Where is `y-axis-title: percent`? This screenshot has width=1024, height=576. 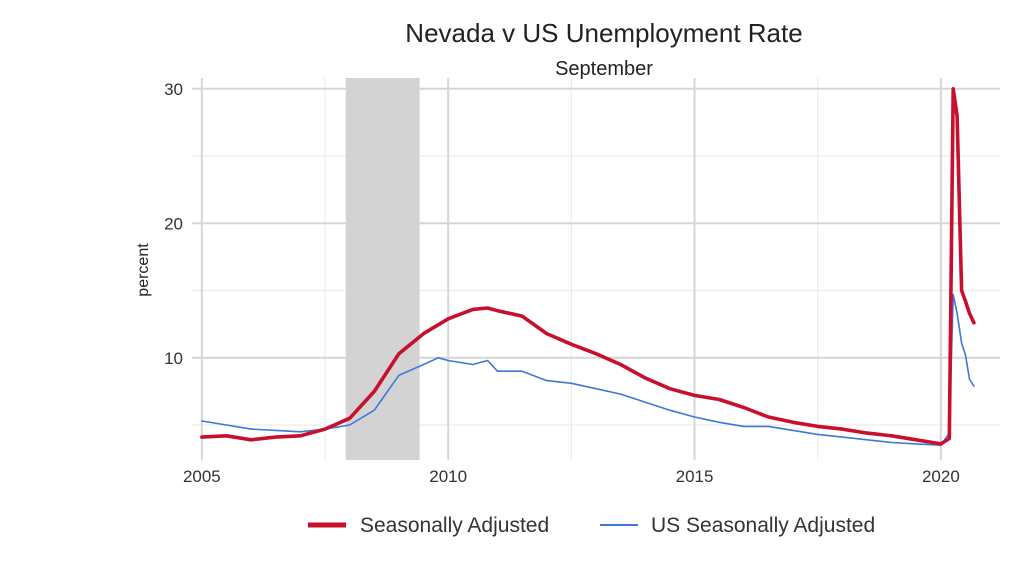 y-axis-title: percent is located at coordinates (143, 270).